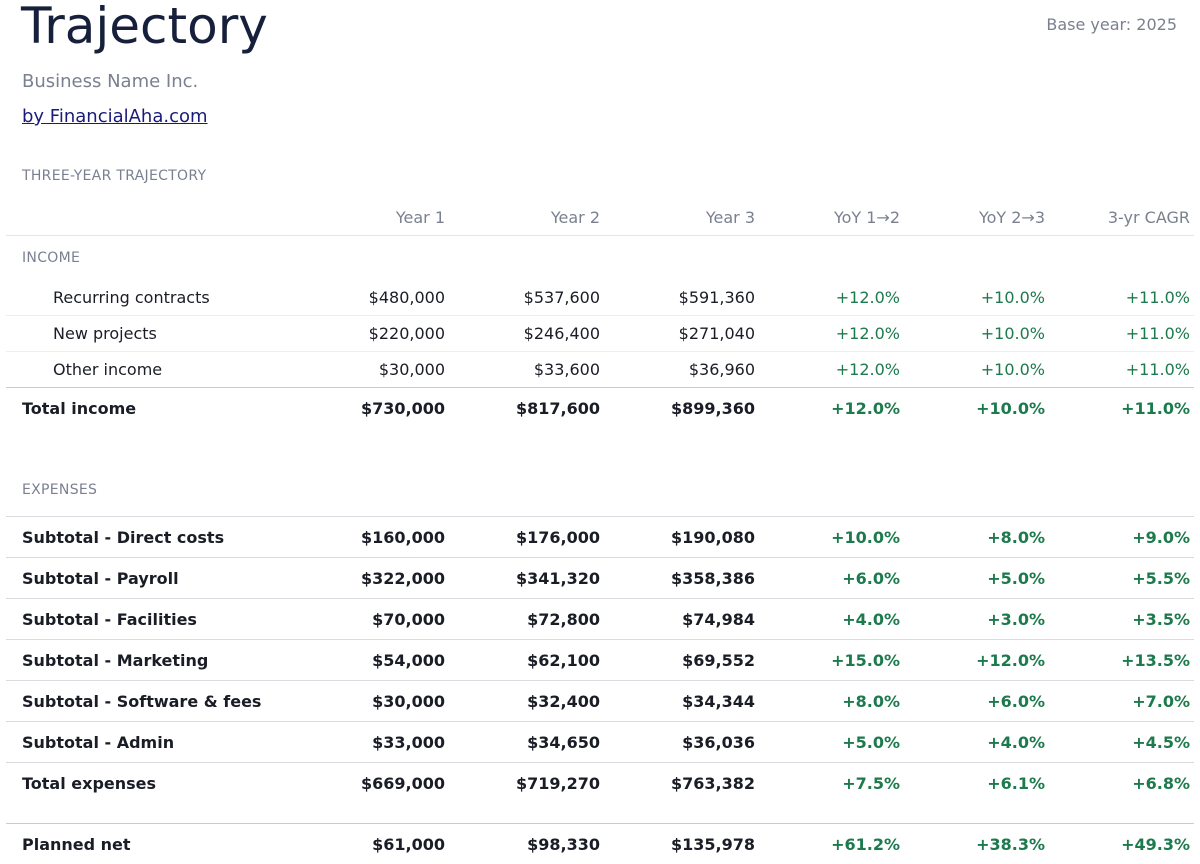 The height and width of the screenshot is (864, 1200). I want to click on cell-yoy23: +4.0%, so click(976, 742).